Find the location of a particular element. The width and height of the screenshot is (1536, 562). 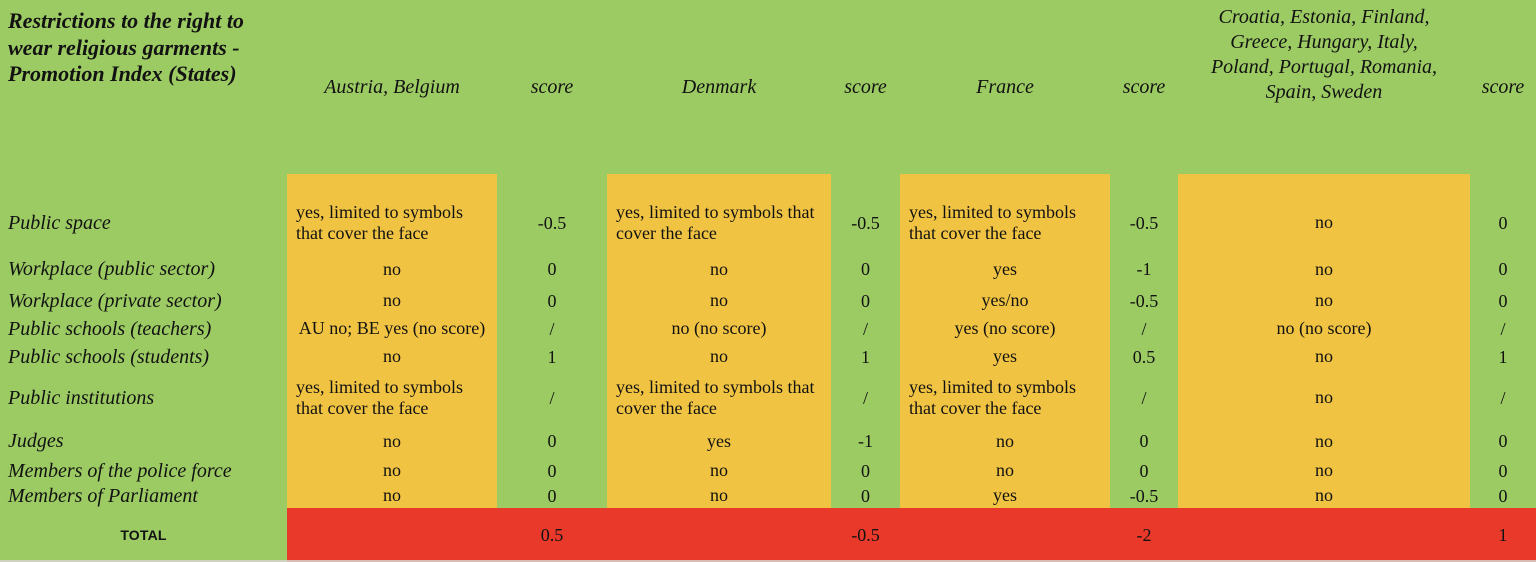

row-label-public-schools-students: Public schools (students) is located at coordinates (109, 356).